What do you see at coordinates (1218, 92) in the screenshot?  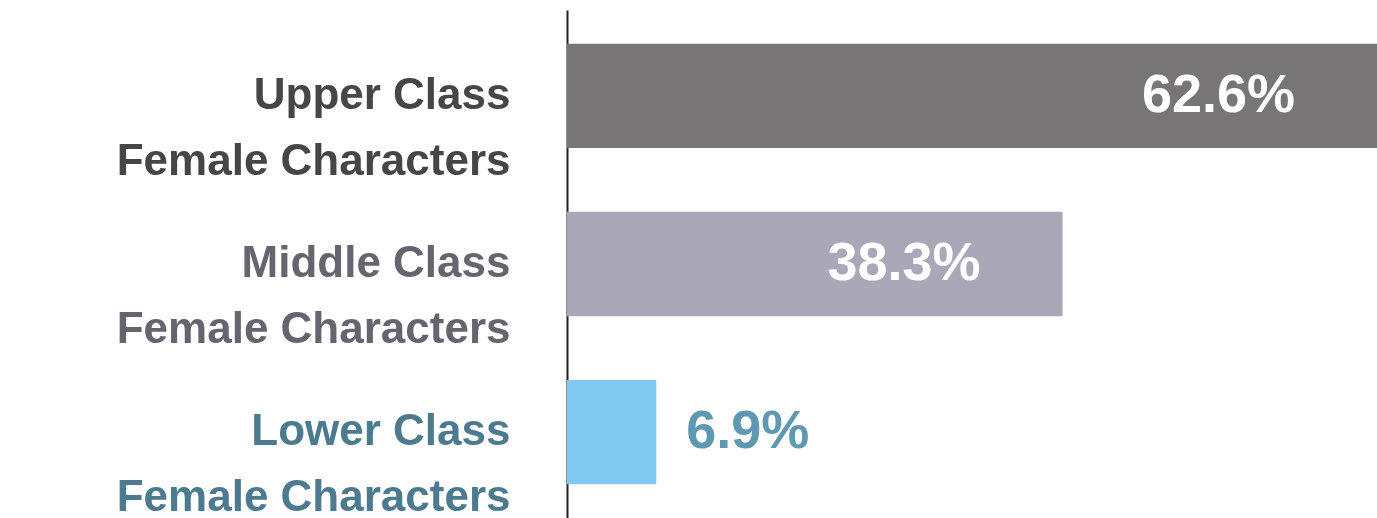 I see `data-label: 62.6%` at bounding box center [1218, 92].